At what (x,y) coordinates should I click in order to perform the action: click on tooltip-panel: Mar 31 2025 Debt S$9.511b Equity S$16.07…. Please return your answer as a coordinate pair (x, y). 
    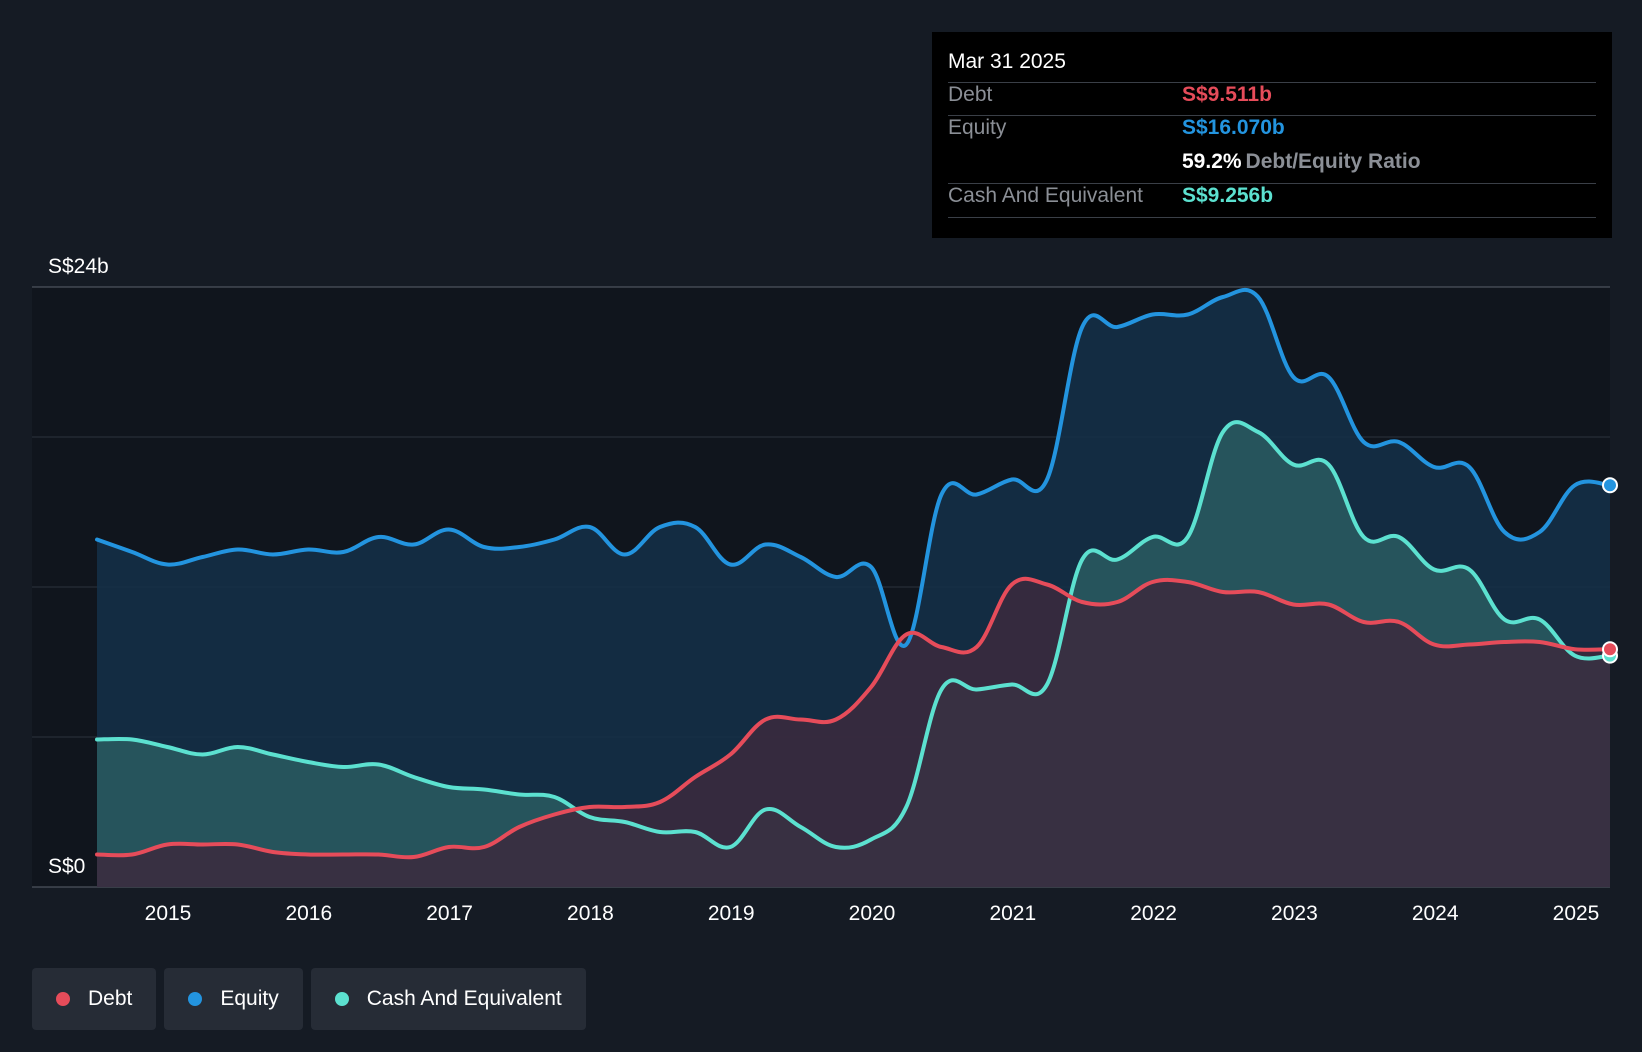
    Looking at the image, I should click on (1272, 135).